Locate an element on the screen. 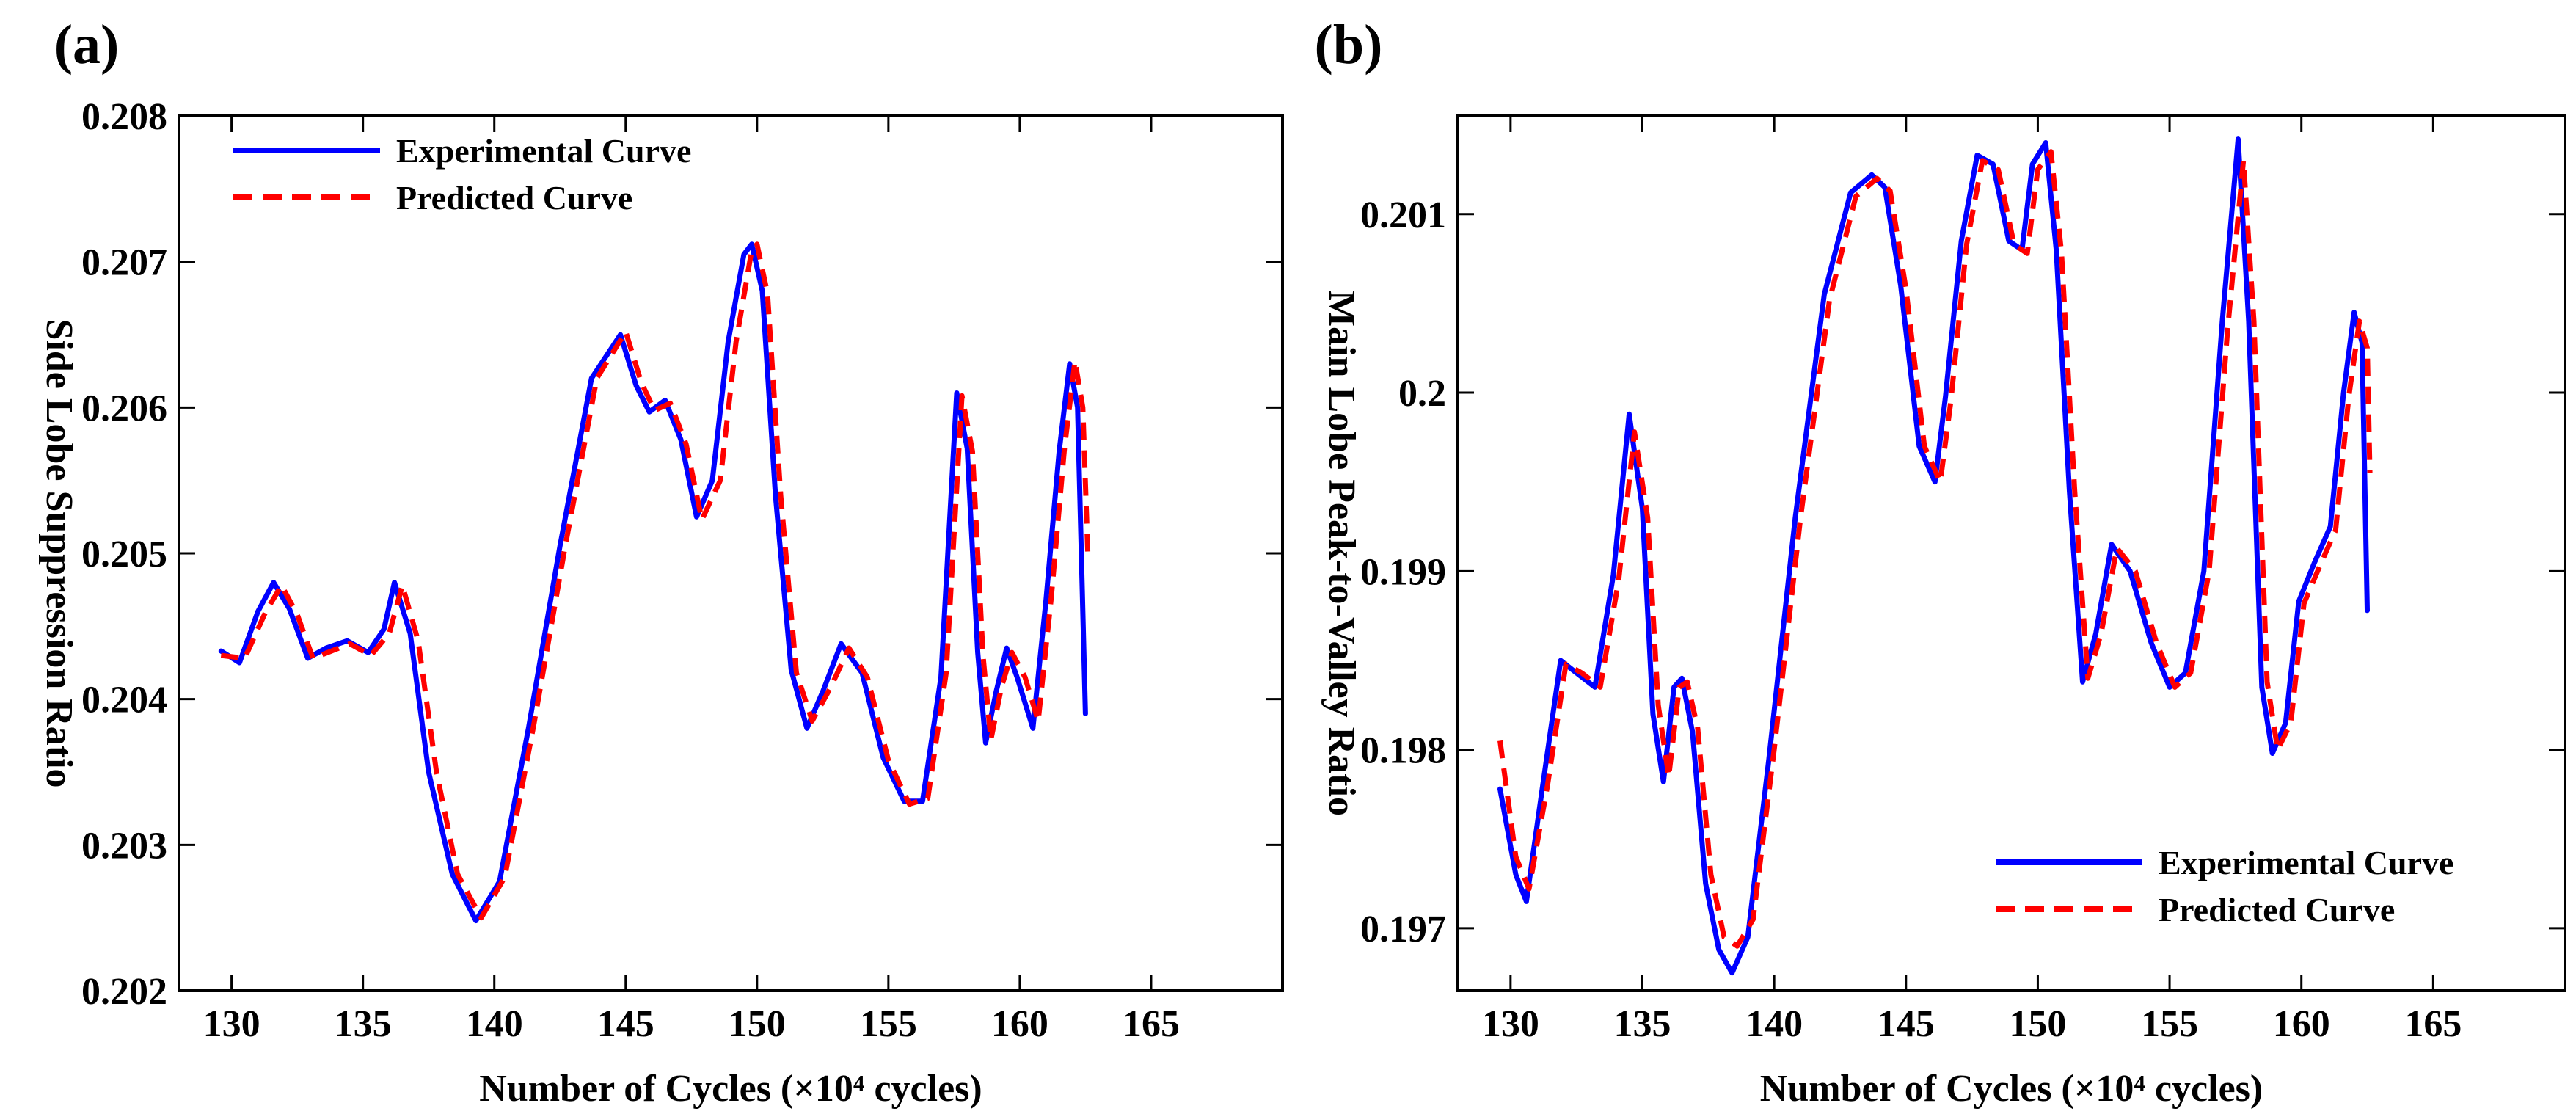 This screenshot has width=2576, height=1114. y-tick-label: 0.197 is located at coordinates (1403, 929).